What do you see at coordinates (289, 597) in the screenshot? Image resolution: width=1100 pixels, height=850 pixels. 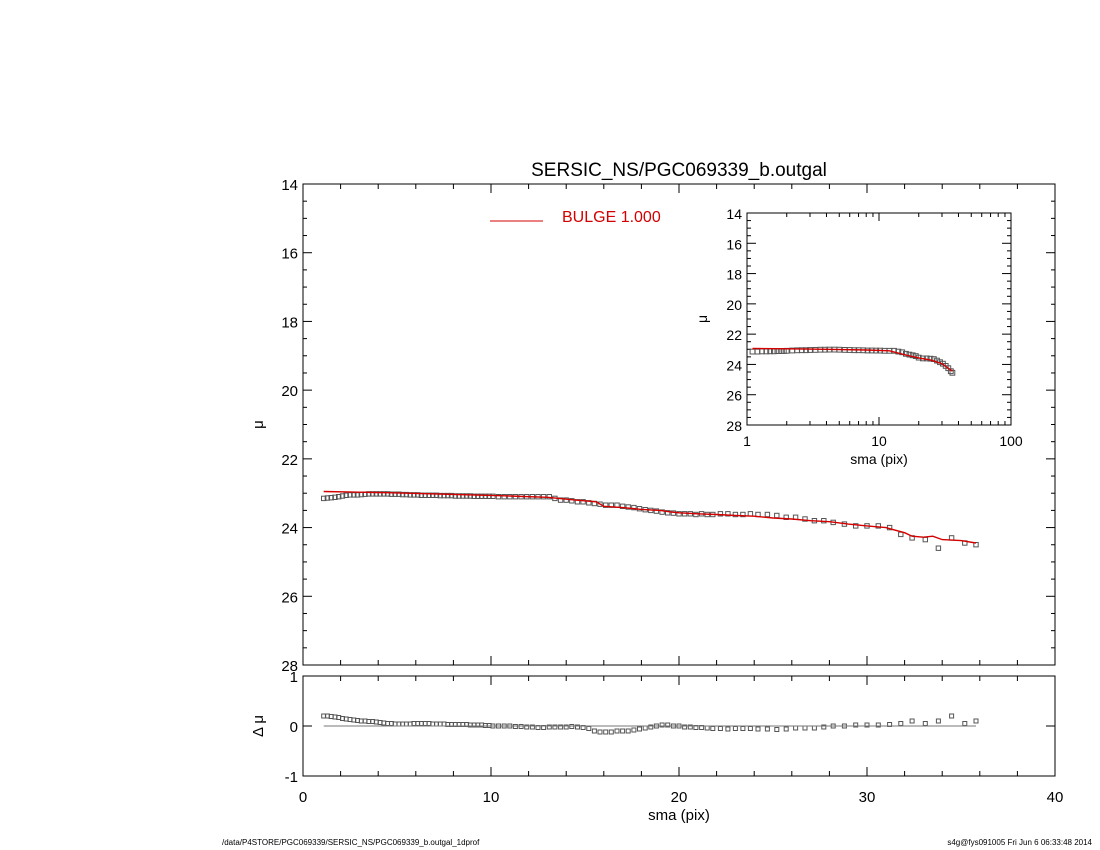 I see `y-tick-label: 26` at bounding box center [289, 597].